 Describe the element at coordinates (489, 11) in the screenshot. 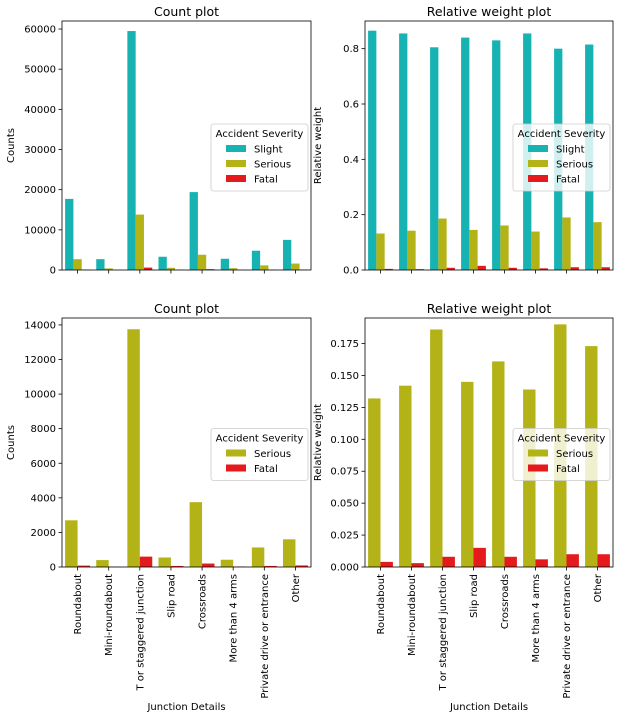

I see `chart-title: Relative weight plot` at that location.